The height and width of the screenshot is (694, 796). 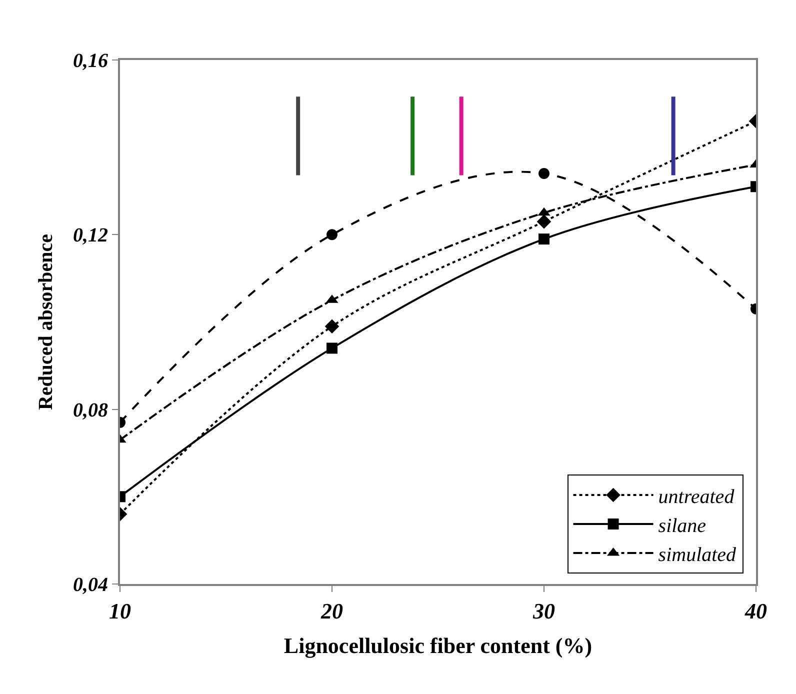 I want to click on x-tick-label: 30, so click(x=543, y=611).